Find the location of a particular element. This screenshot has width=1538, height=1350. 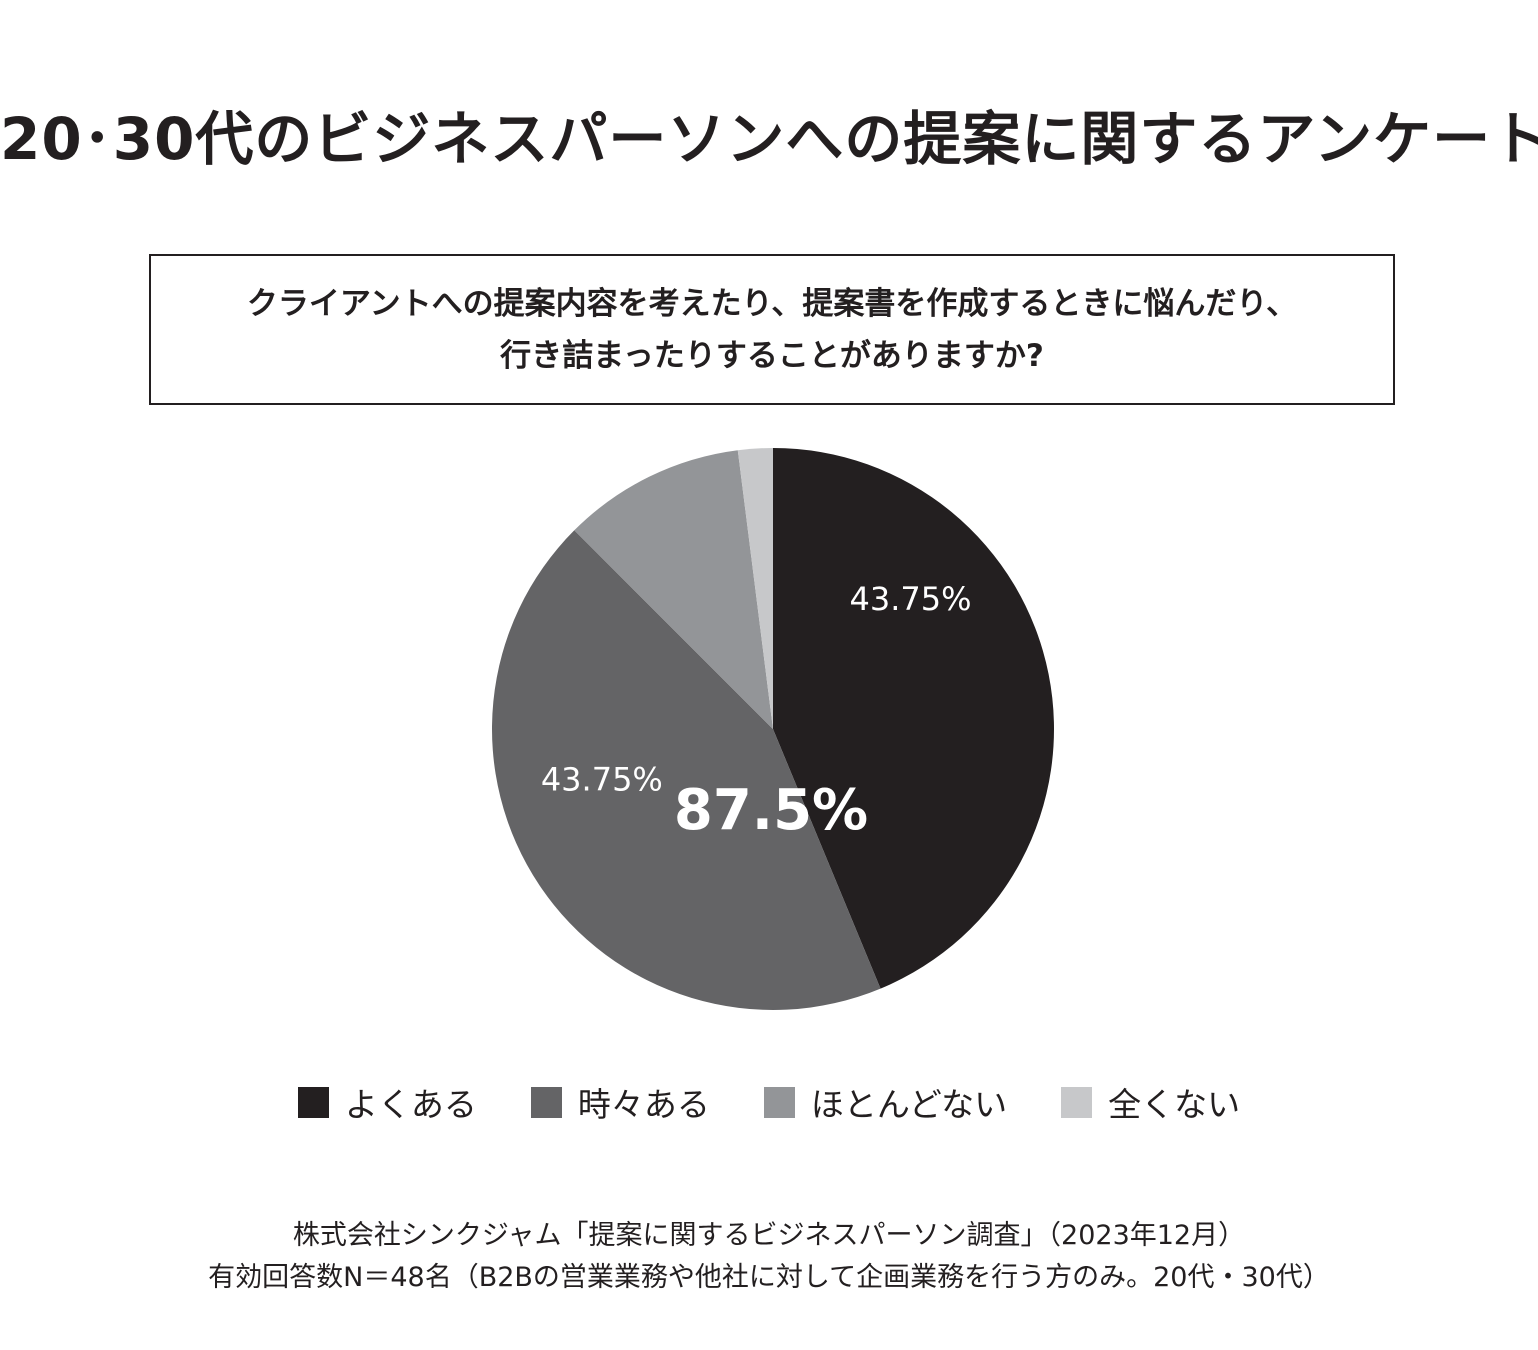

slice-label-2: 43.75% is located at coordinates (602, 779).